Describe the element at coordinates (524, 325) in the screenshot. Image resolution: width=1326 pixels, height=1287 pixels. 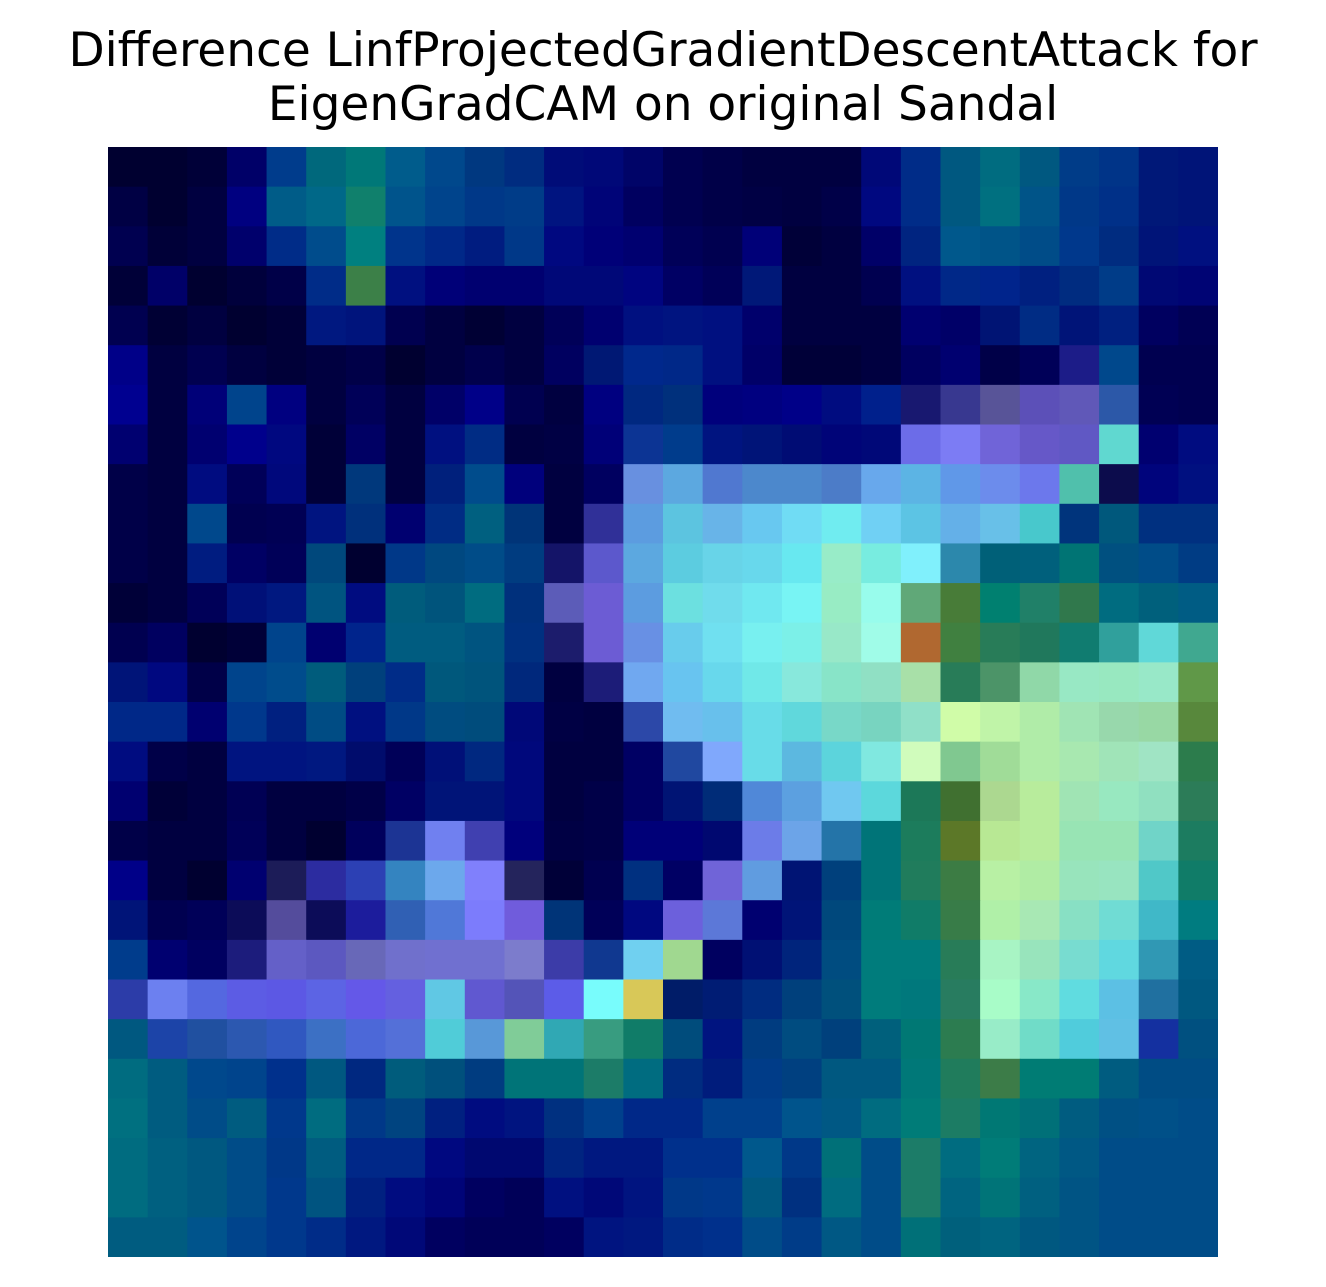
I see `heatmap-cell-r4-c10` at that location.